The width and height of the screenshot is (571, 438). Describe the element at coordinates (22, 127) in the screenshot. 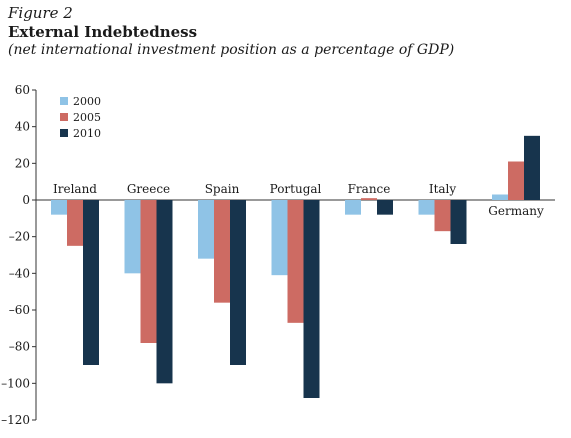

I see `y-tick-label: 40` at that location.